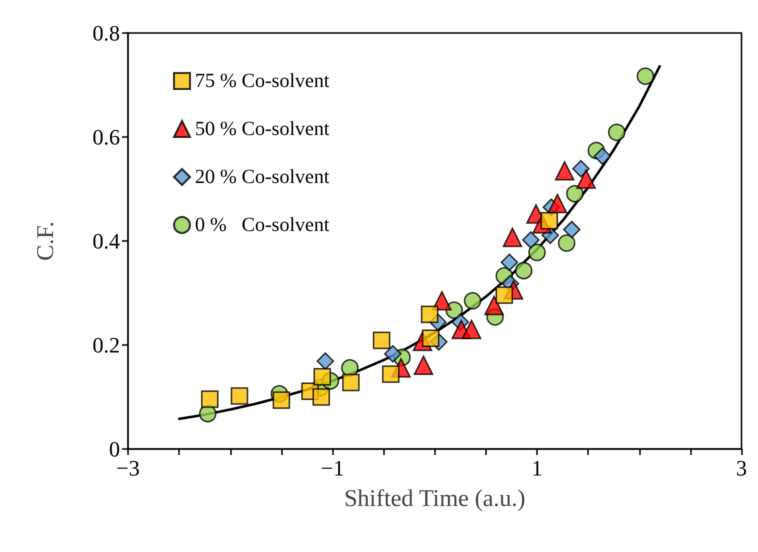 This screenshot has width=758, height=552. What do you see at coordinates (106, 241) in the screenshot?
I see `y-tick-label: 0.4` at bounding box center [106, 241].